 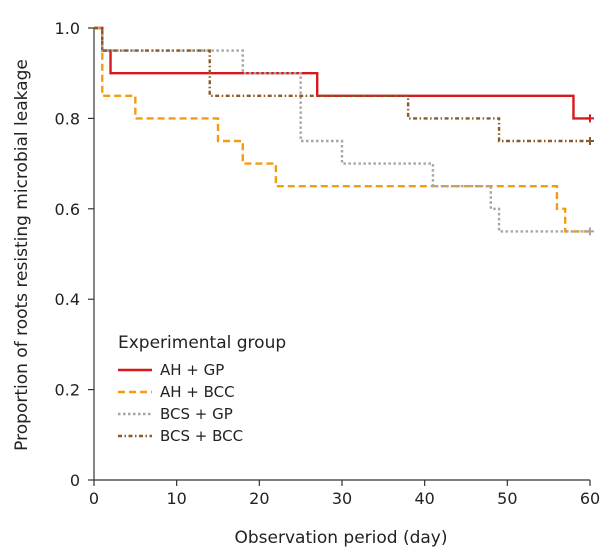 What do you see at coordinates (197, 392) in the screenshot?
I see `legend-label: AH + BCC` at bounding box center [197, 392].